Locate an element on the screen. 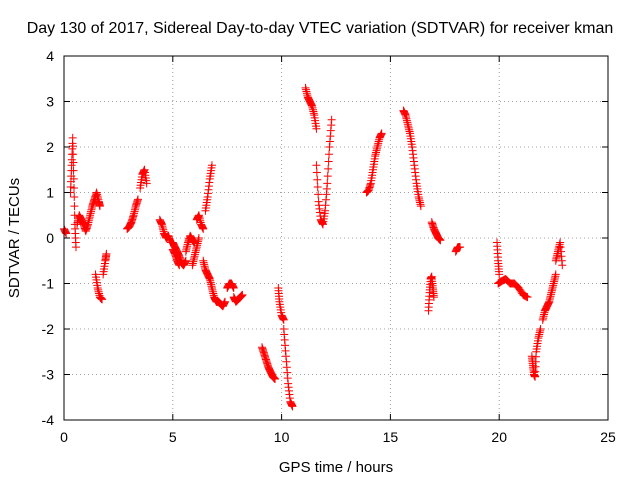  y-tick-label: -1 is located at coordinates (48, 284).